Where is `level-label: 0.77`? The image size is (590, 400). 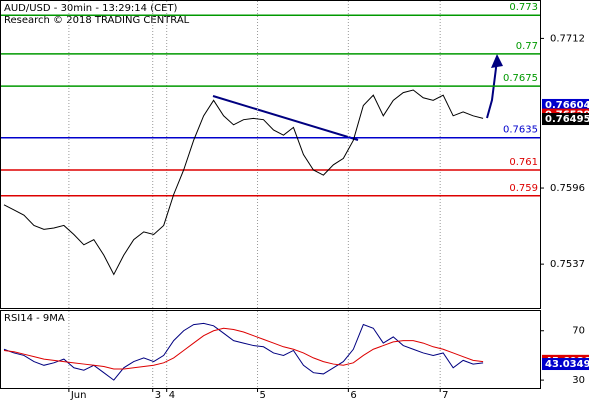
level-label: 0.77 is located at coordinates (527, 46).